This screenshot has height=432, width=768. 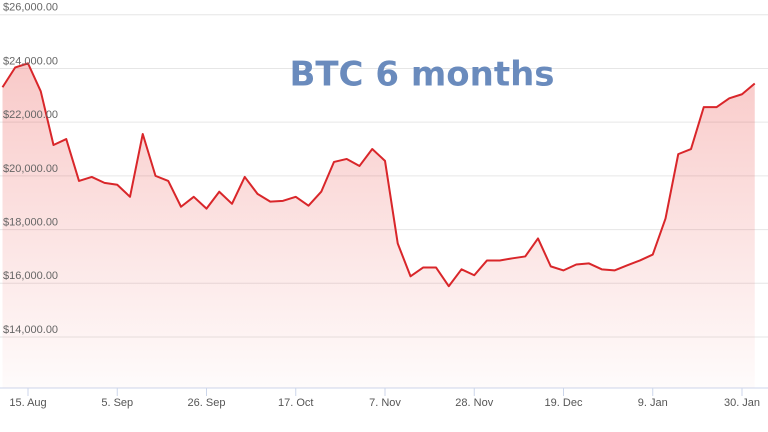 I want to click on x-tick-label: 30. Jan, so click(x=742, y=403).